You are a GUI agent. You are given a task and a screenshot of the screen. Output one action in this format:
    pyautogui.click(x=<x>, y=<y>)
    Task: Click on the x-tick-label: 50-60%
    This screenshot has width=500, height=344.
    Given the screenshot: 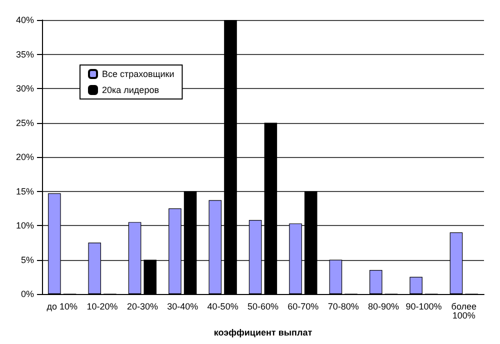 What is the action you would take?
    pyautogui.click(x=263, y=307)
    